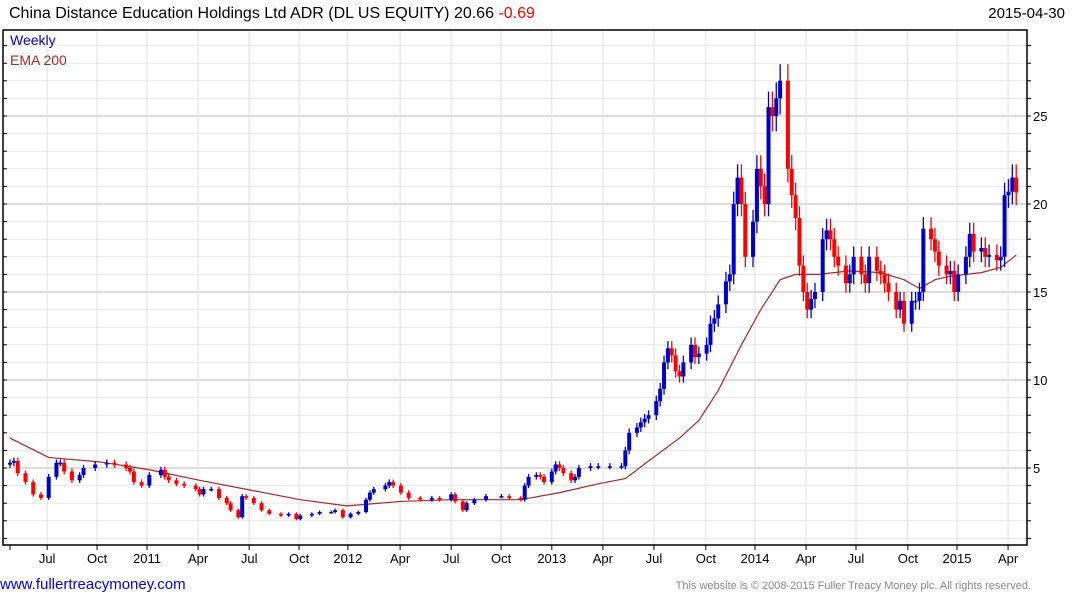 This screenshot has height=600, width=1075. I want to click on x-tick-label: Oct, so click(706, 558).